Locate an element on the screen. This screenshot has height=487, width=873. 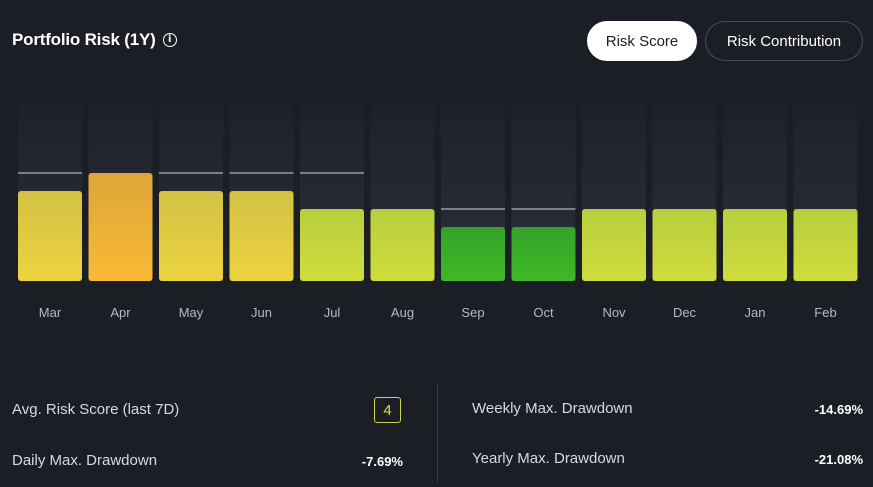
bar-dec is located at coordinates (684, 245).